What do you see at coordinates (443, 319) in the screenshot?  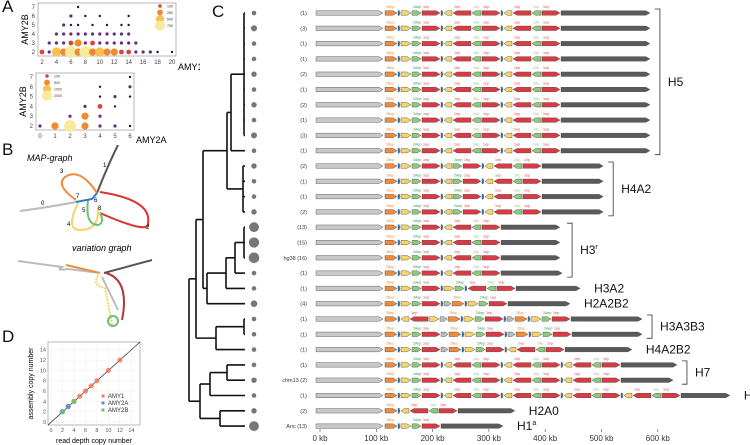 I see `gene-x` at bounding box center [443, 319].